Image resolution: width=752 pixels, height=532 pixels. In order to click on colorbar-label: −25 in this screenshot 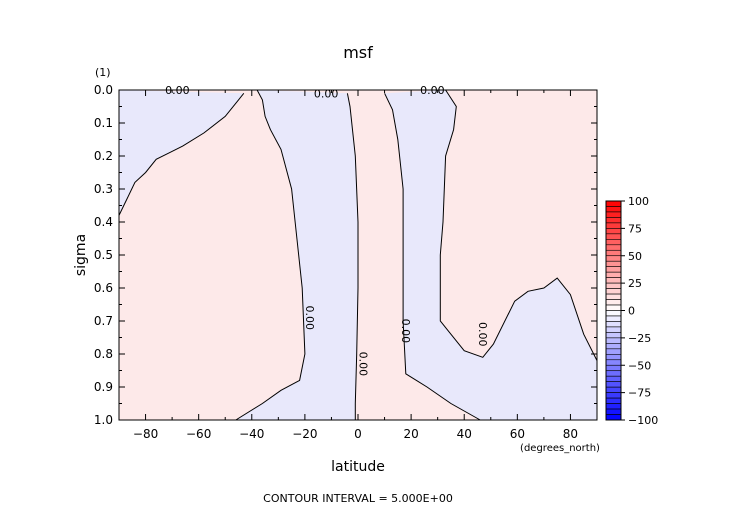, I will do `click(639, 338)`.